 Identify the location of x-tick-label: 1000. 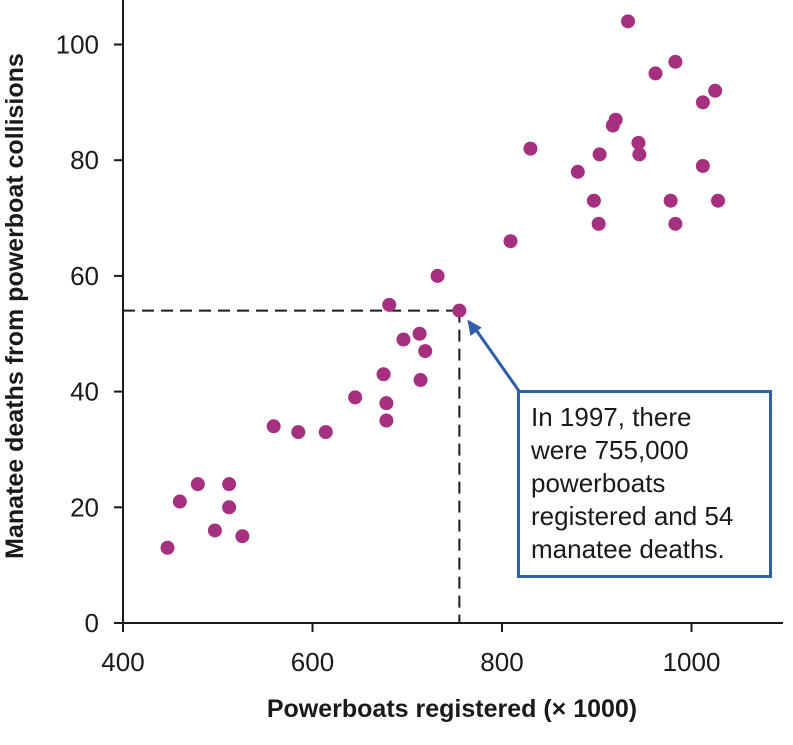
(692, 662).